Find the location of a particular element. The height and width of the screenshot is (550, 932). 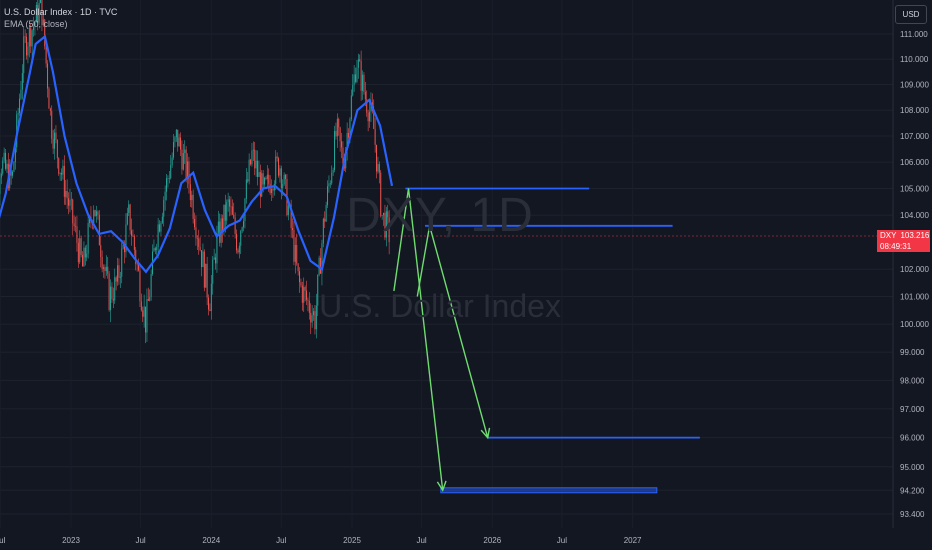

projection-arrows is located at coordinates (442, 340).